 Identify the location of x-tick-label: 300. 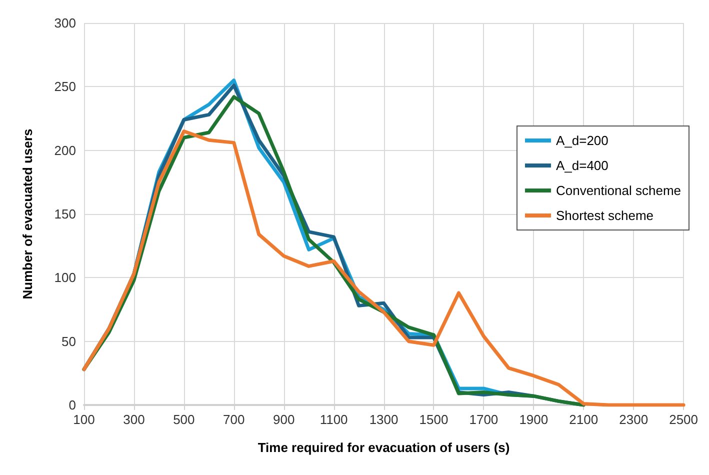
(134, 419).